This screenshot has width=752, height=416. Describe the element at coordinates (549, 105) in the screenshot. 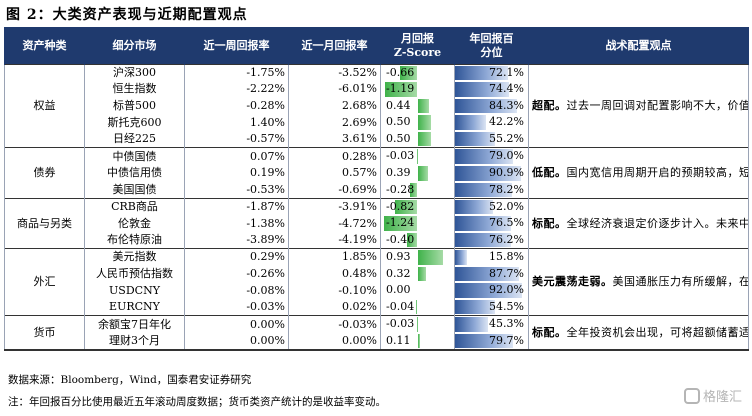

I see `view-tag: 超配。` at that location.